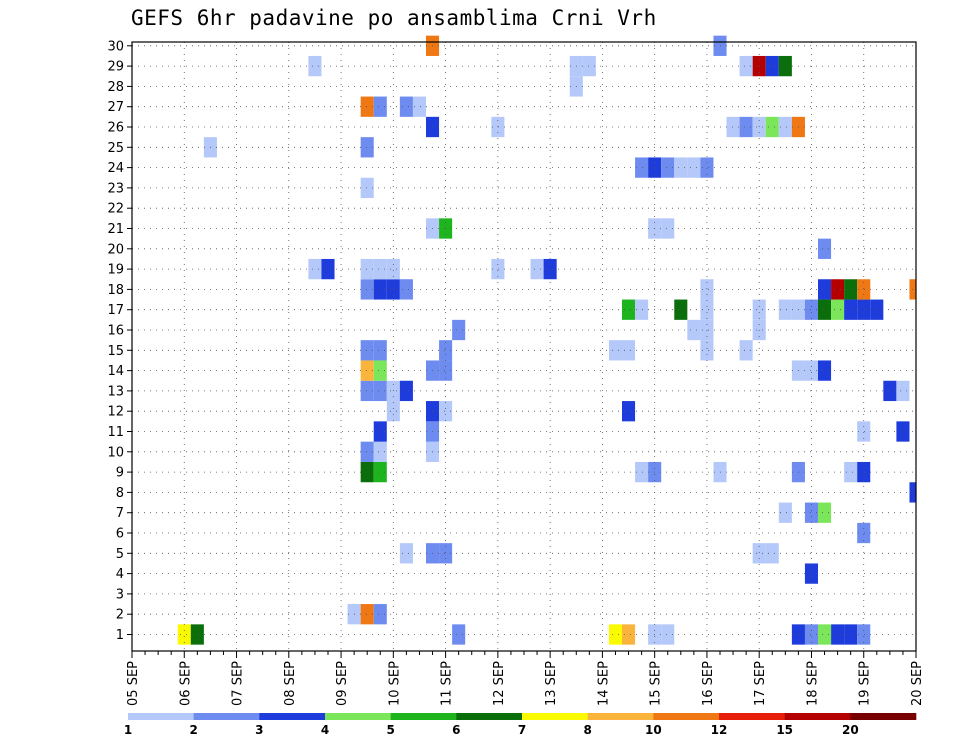 The height and width of the screenshot is (742, 960). I want to click on y-tick-label: 8, so click(120, 493).